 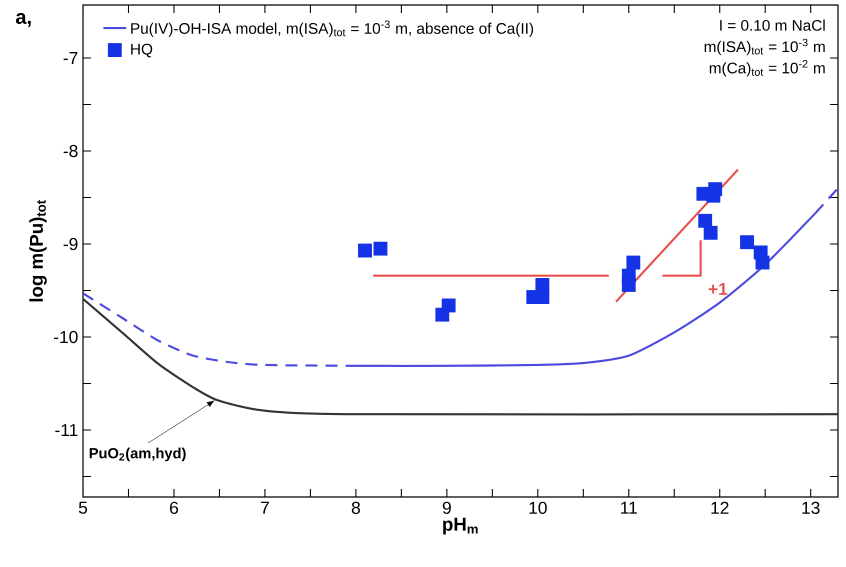 I want to click on x-tick-label: 11, so click(x=629, y=508).